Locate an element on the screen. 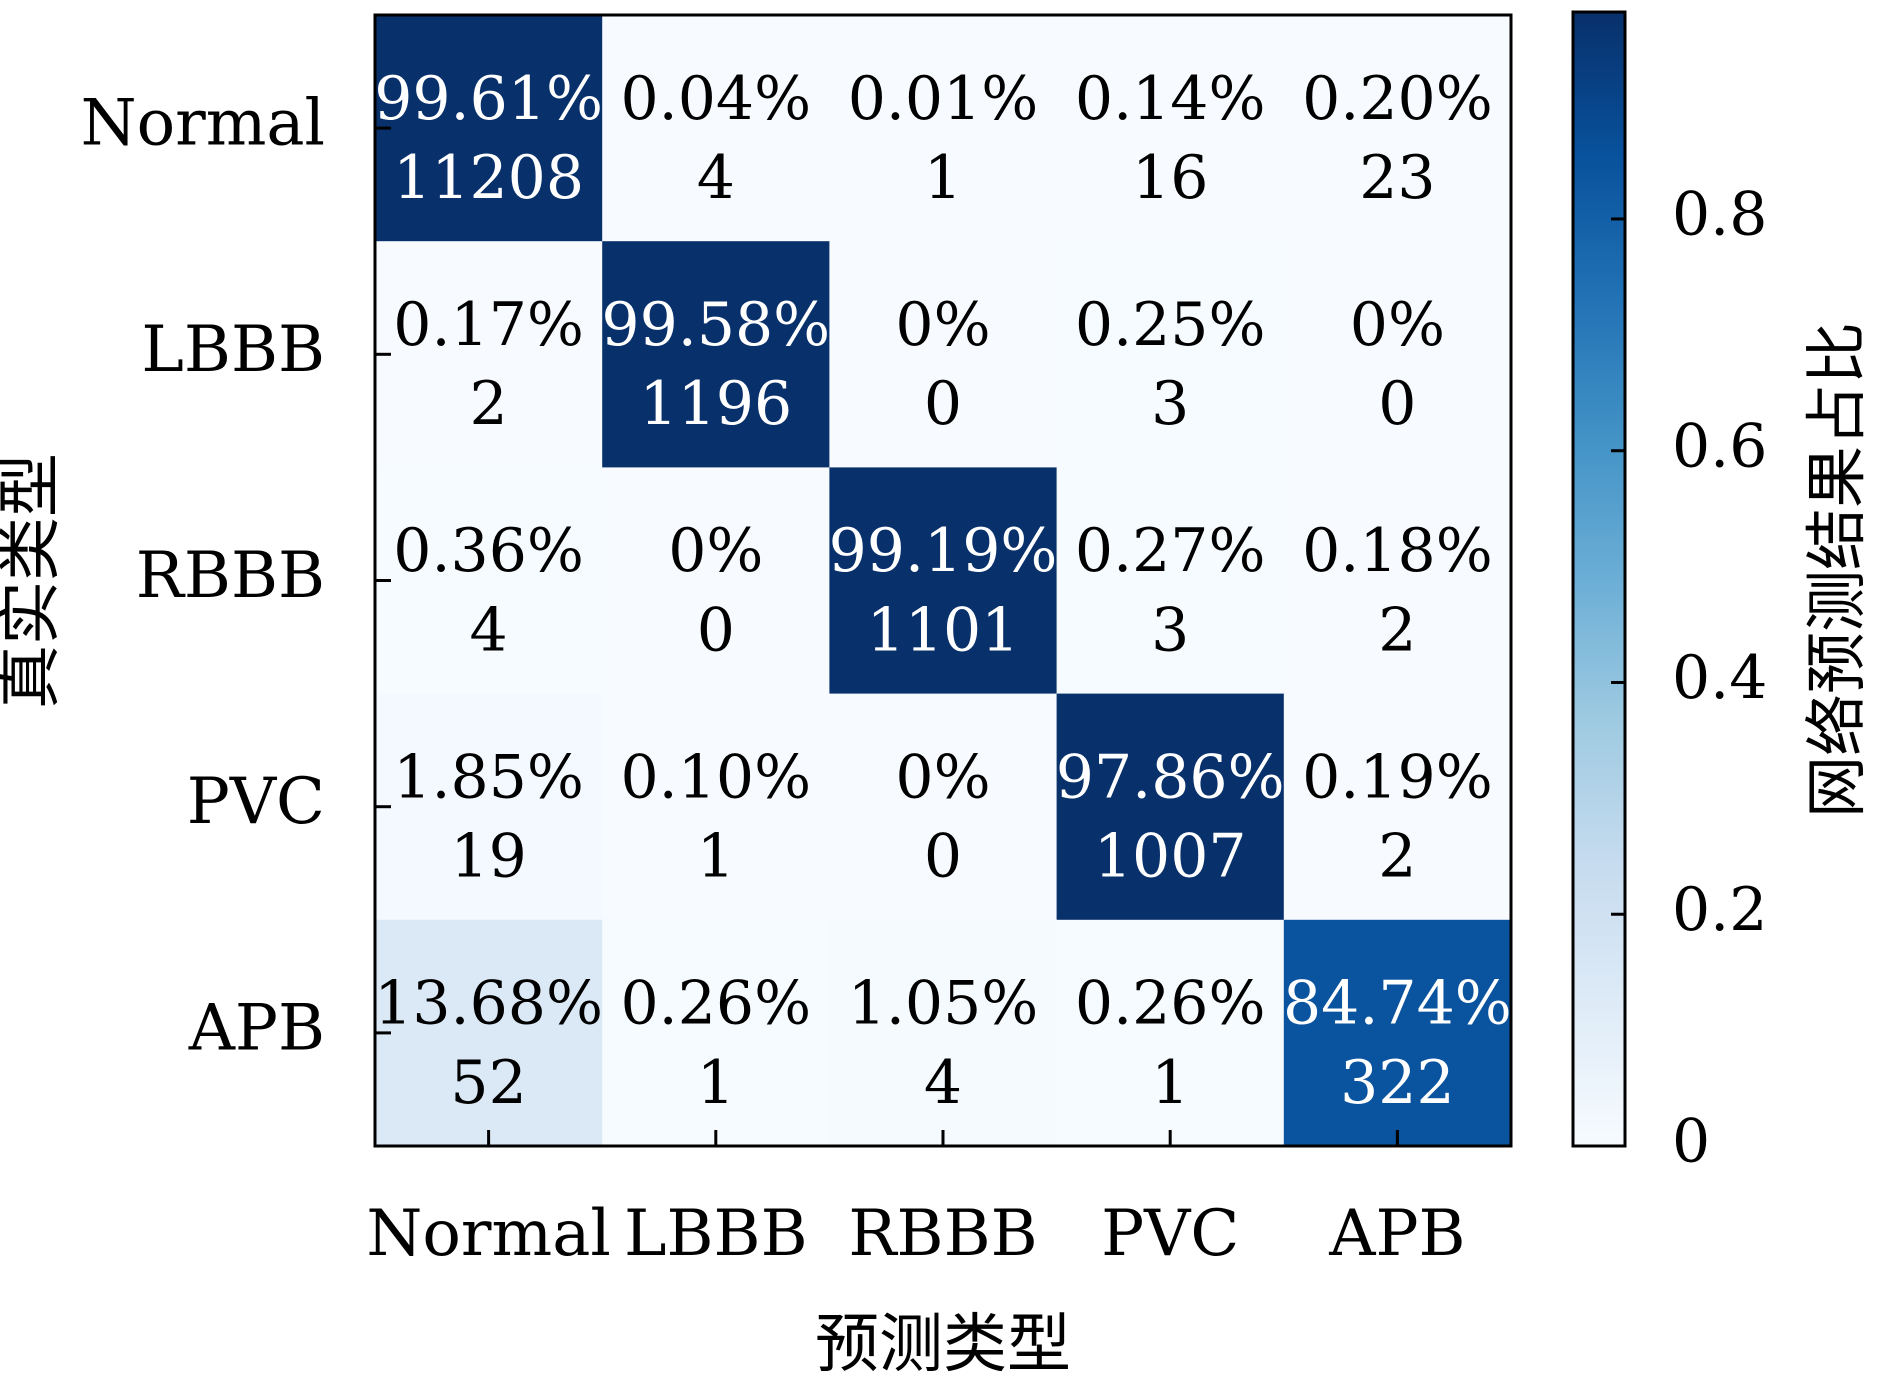  cell-percent-label: 13.68% is located at coordinates (488, 1004).